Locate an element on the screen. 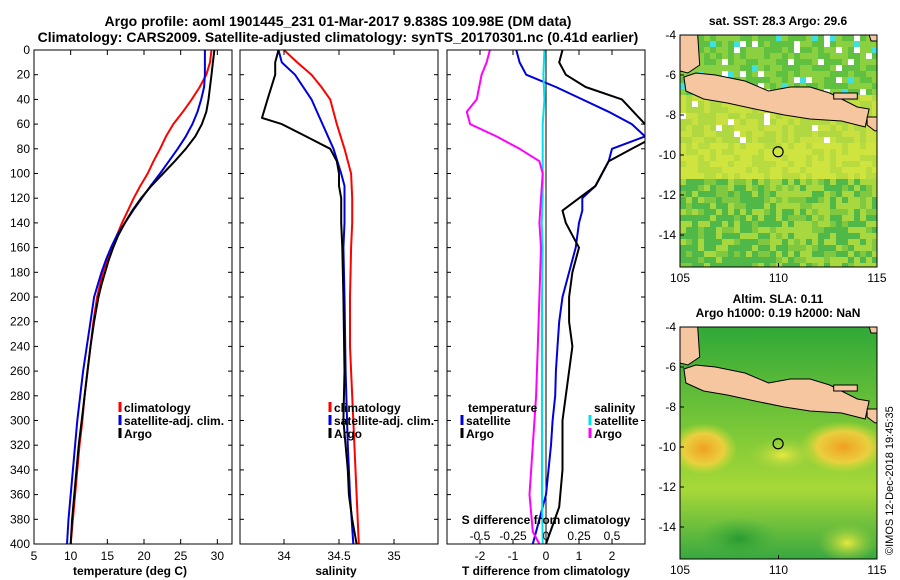  series-line-climatology is located at coordinates (141, 297).